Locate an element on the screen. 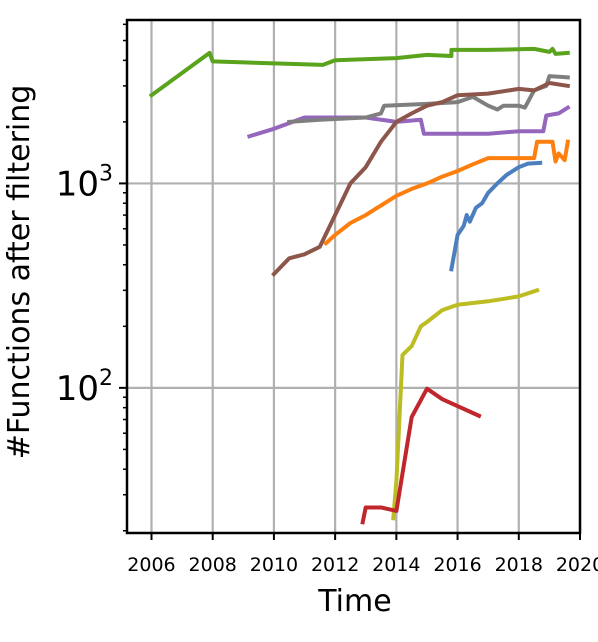  y-axis-label: #Functions after filtering is located at coordinates (19, 272).